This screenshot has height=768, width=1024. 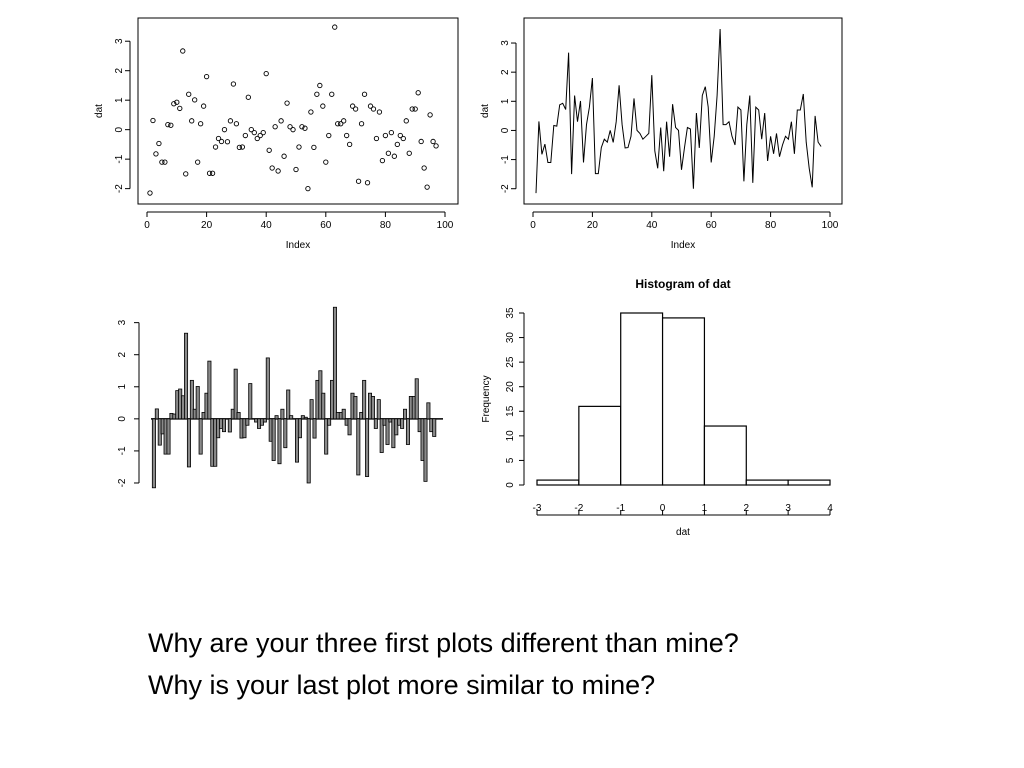 I want to click on series-line, so click(x=678, y=111).